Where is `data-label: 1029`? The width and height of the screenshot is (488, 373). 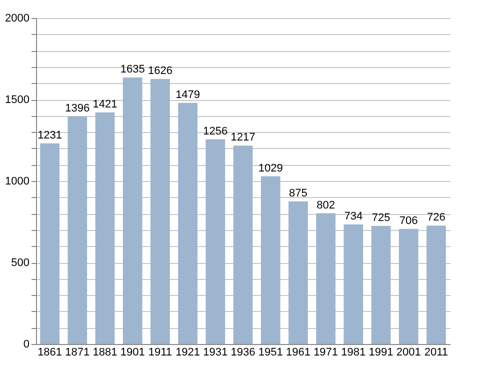
data-label: 1029 is located at coordinates (270, 168).